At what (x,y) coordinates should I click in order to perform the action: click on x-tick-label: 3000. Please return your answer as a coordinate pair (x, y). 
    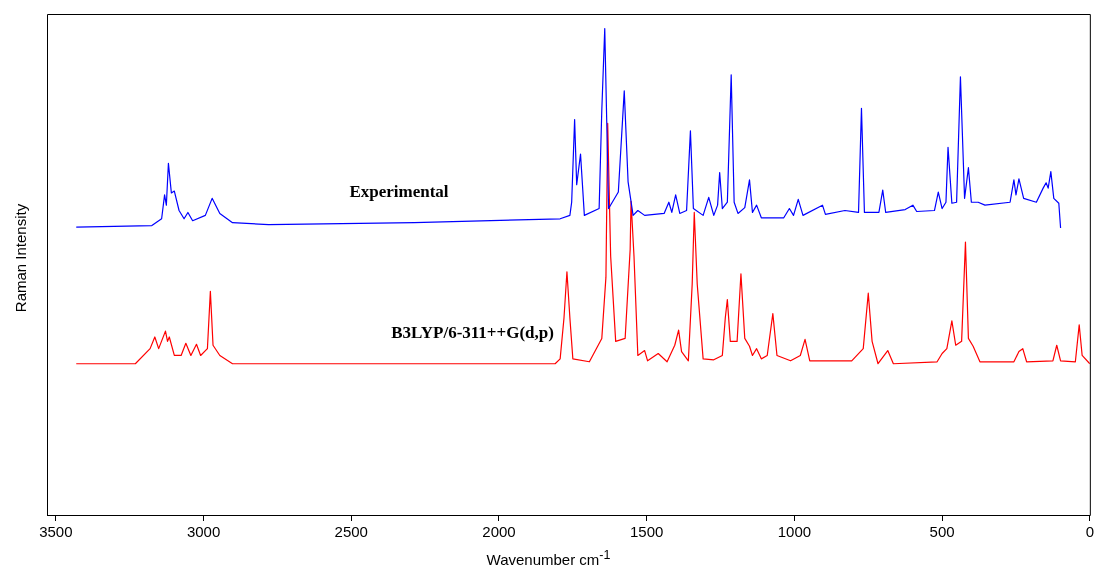
    Looking at the image, I should click on (203, 532).